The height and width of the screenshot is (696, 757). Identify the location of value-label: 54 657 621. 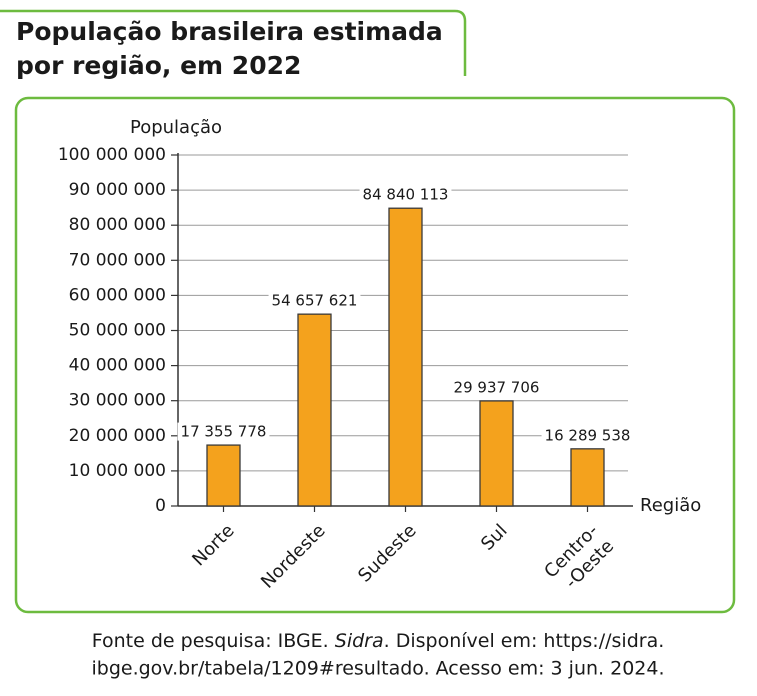
(315, 301).